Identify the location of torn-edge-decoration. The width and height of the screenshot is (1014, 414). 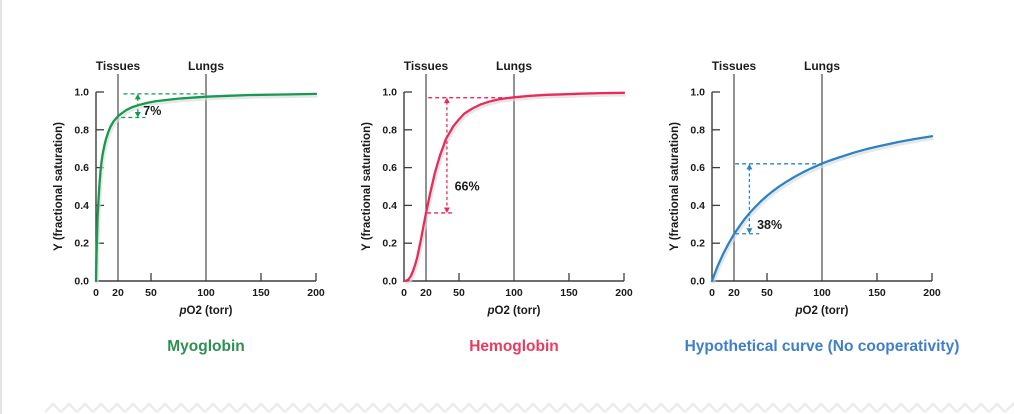
(529, 407).